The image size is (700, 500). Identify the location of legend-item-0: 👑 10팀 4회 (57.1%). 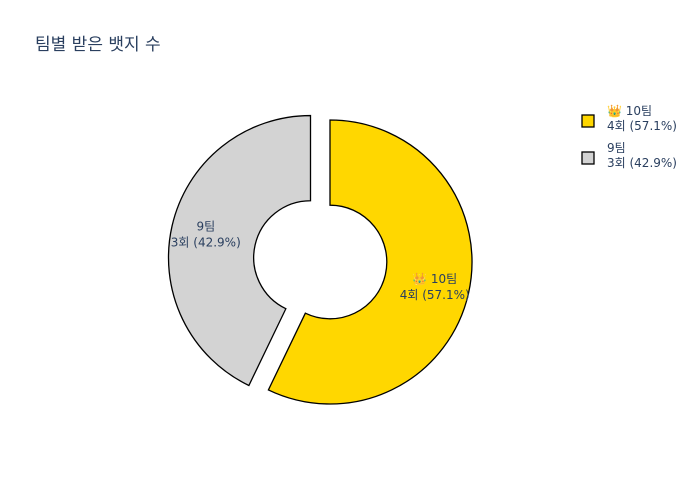
(629, 118).